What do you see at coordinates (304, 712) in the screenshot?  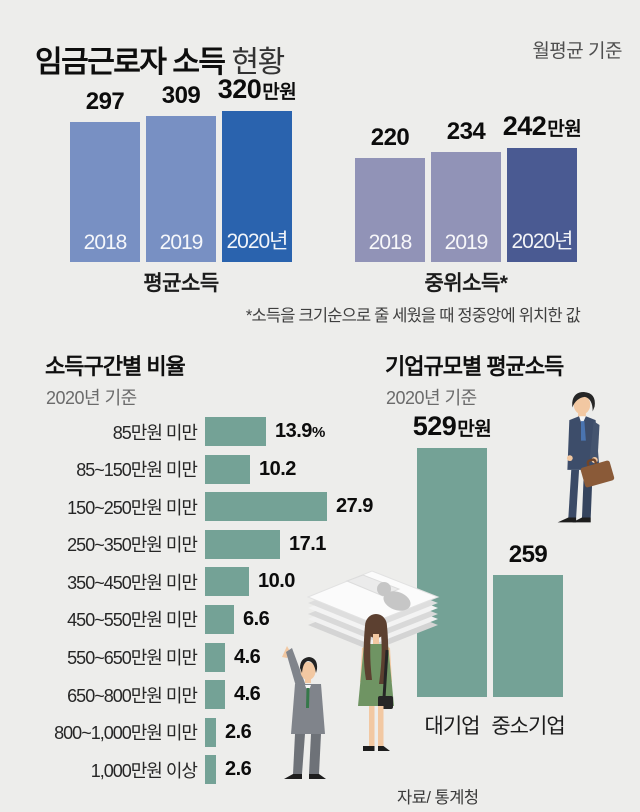 I see `pointing-man-illustration` at bounding box center [304, 712].